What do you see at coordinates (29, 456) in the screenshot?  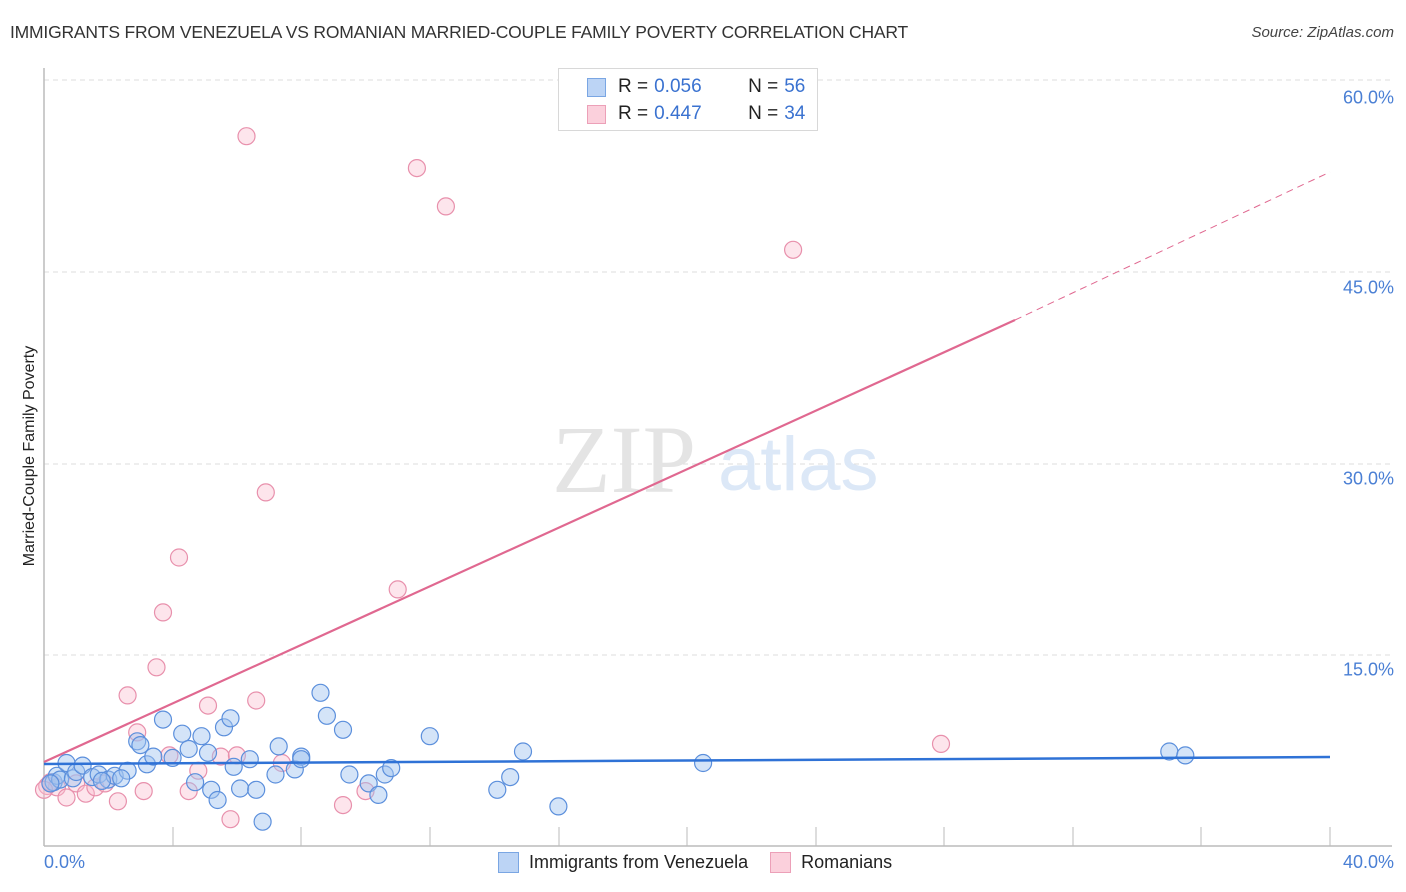 I see `y-axis-label: Married-Couple Family Poverty` at bounding box center [29, 456].